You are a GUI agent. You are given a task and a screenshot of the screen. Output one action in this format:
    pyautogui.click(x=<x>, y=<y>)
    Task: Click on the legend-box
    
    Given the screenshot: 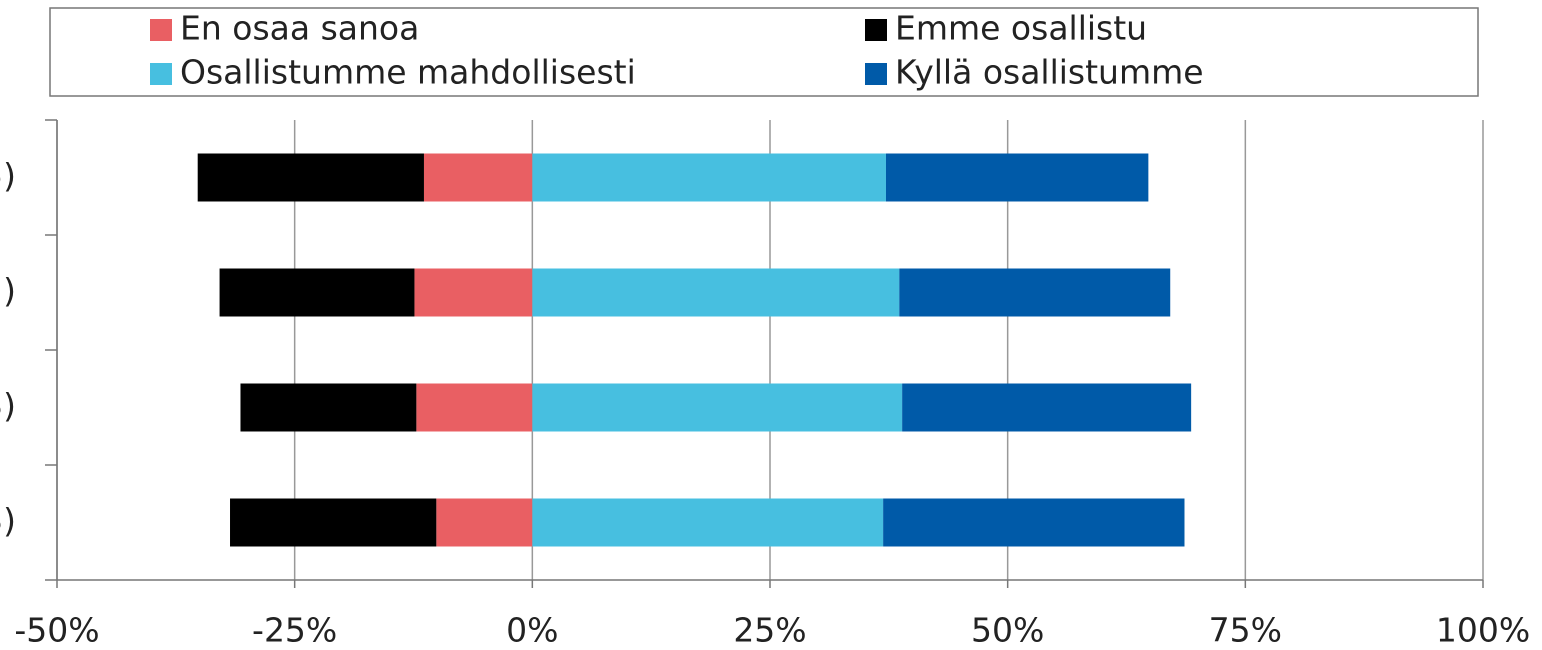 What is the action you would take?
    pyautogui.click(x=764, y=52)
    